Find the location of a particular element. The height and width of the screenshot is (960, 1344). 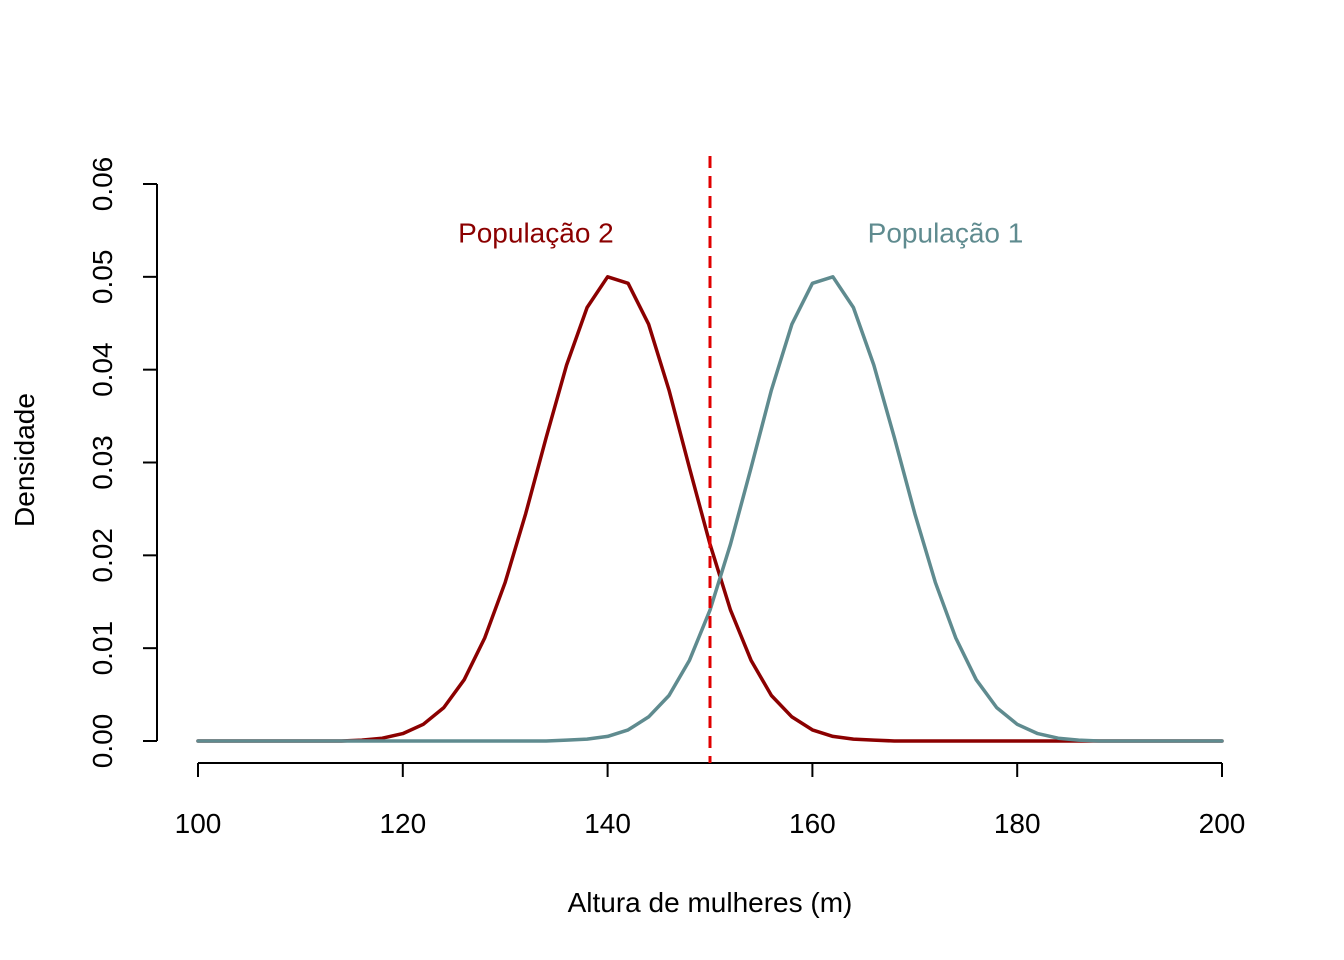

series-annotation-2: População 1 is located at coordinates (946, 232).